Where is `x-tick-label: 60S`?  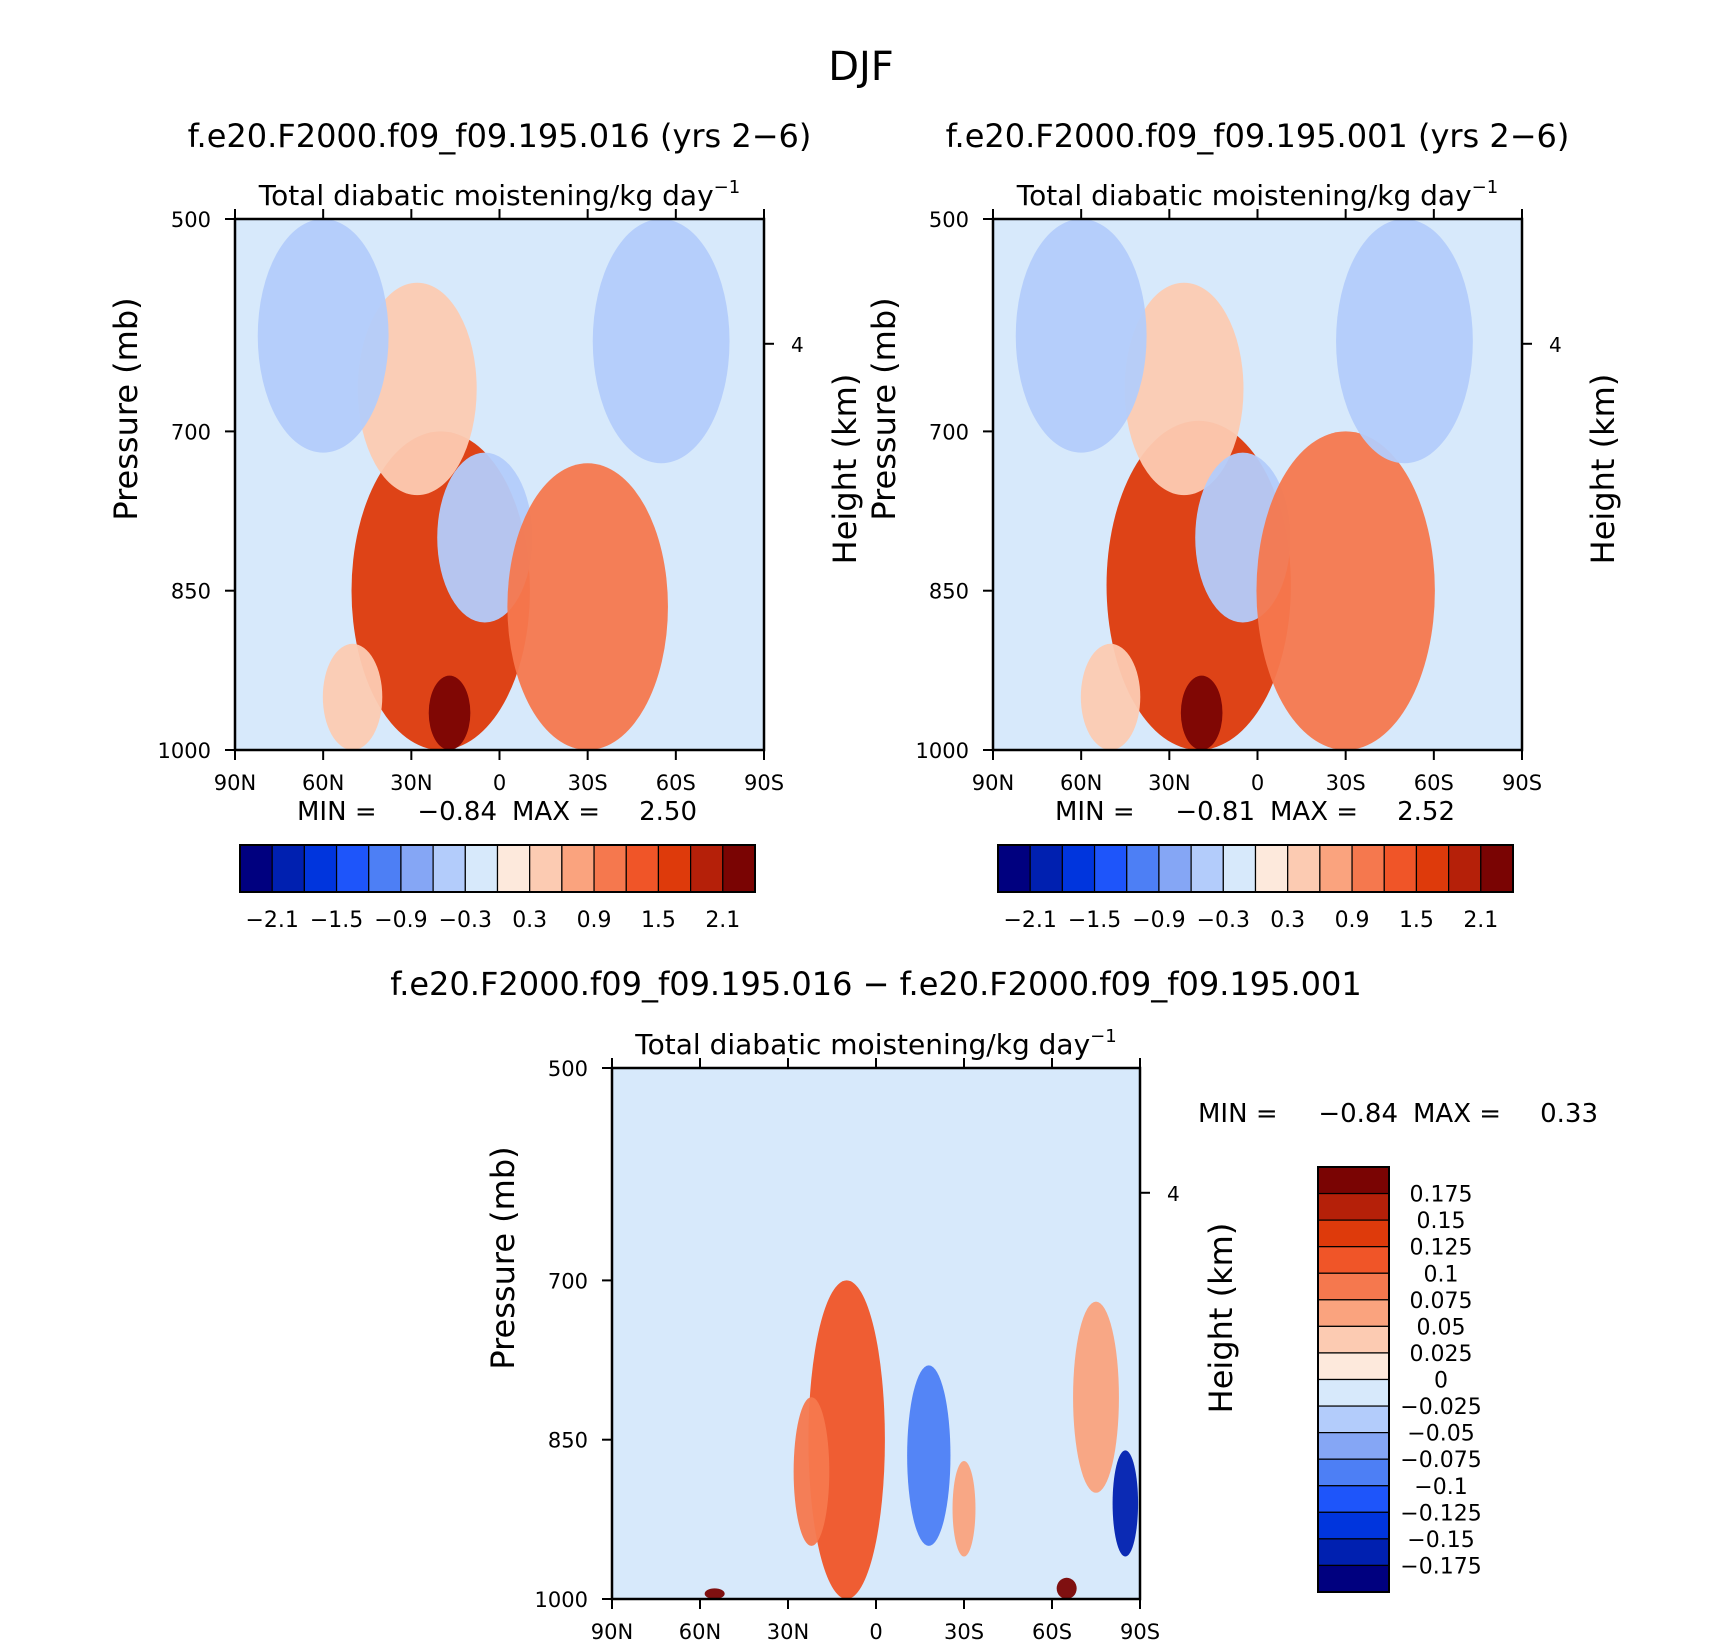
x-tick-label: 60S is located at coordinates (1434, 783).